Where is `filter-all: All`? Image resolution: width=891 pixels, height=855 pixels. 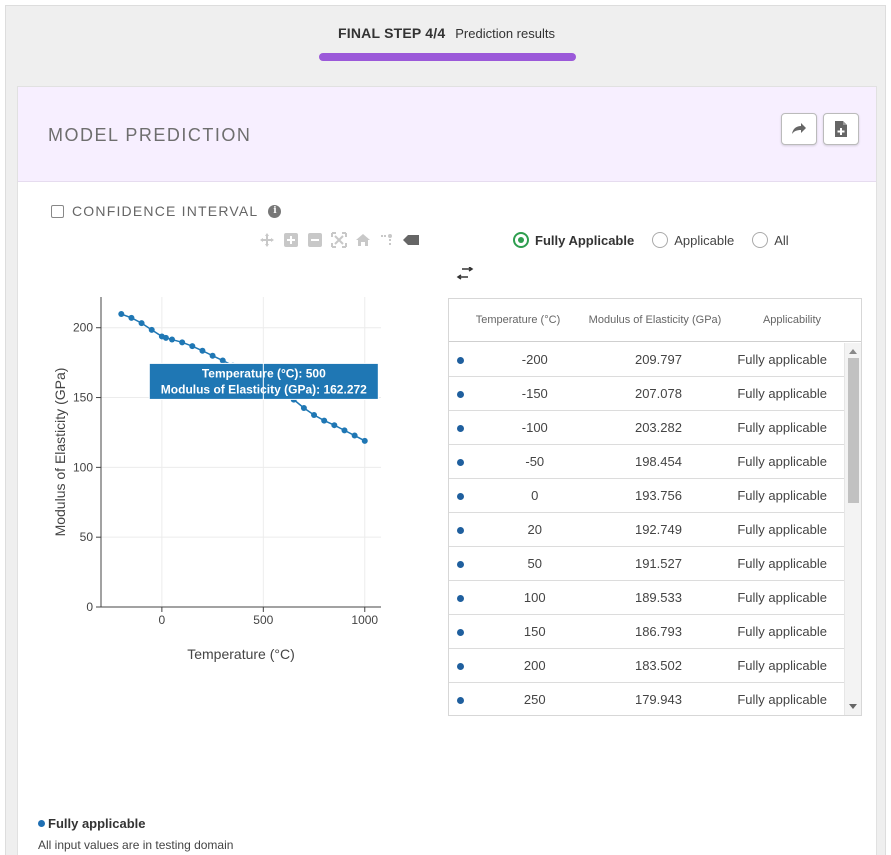
filter-all: All is located at coordinates (770, 240).